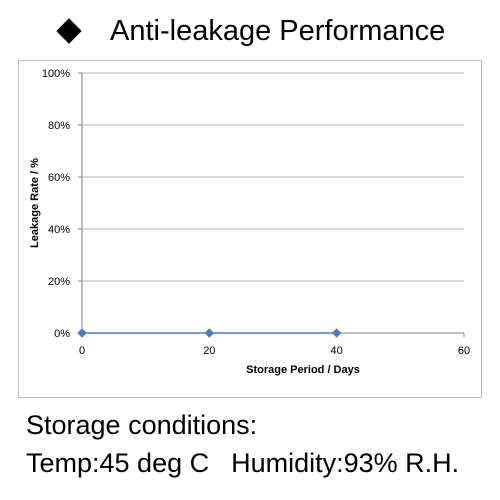 This screenshot has width=500, height=500. Describe the element at coordinates (59, 178) in the screenshot. I see `y-tick-label: 60%` at that location.